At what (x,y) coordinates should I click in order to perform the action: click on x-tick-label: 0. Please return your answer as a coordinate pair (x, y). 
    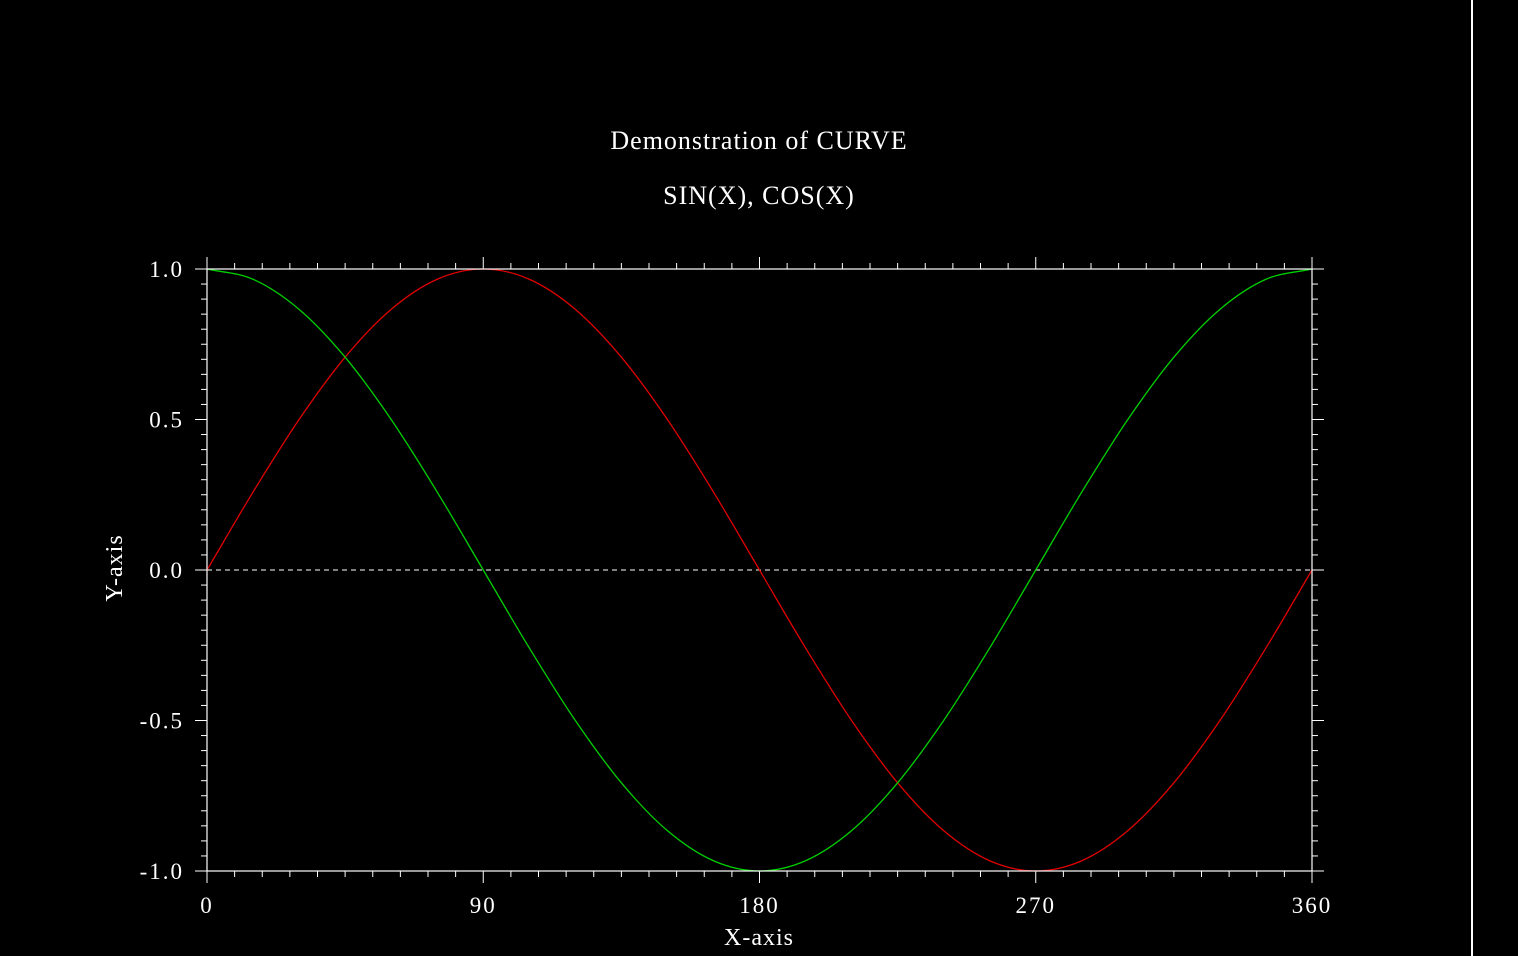
    Looking at the image, I should click on (207, 905).